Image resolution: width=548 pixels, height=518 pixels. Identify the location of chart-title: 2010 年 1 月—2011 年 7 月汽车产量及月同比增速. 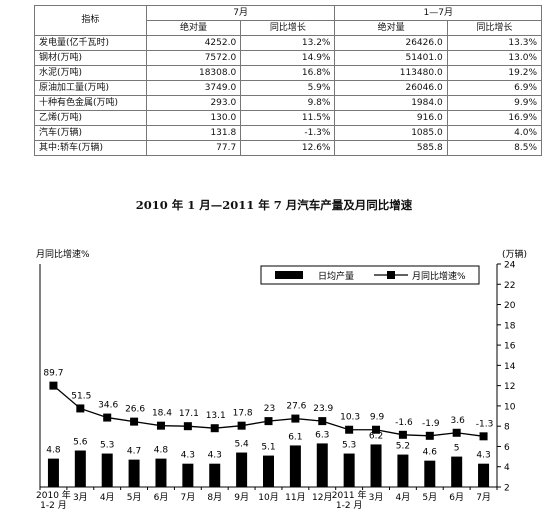
(274, 205).